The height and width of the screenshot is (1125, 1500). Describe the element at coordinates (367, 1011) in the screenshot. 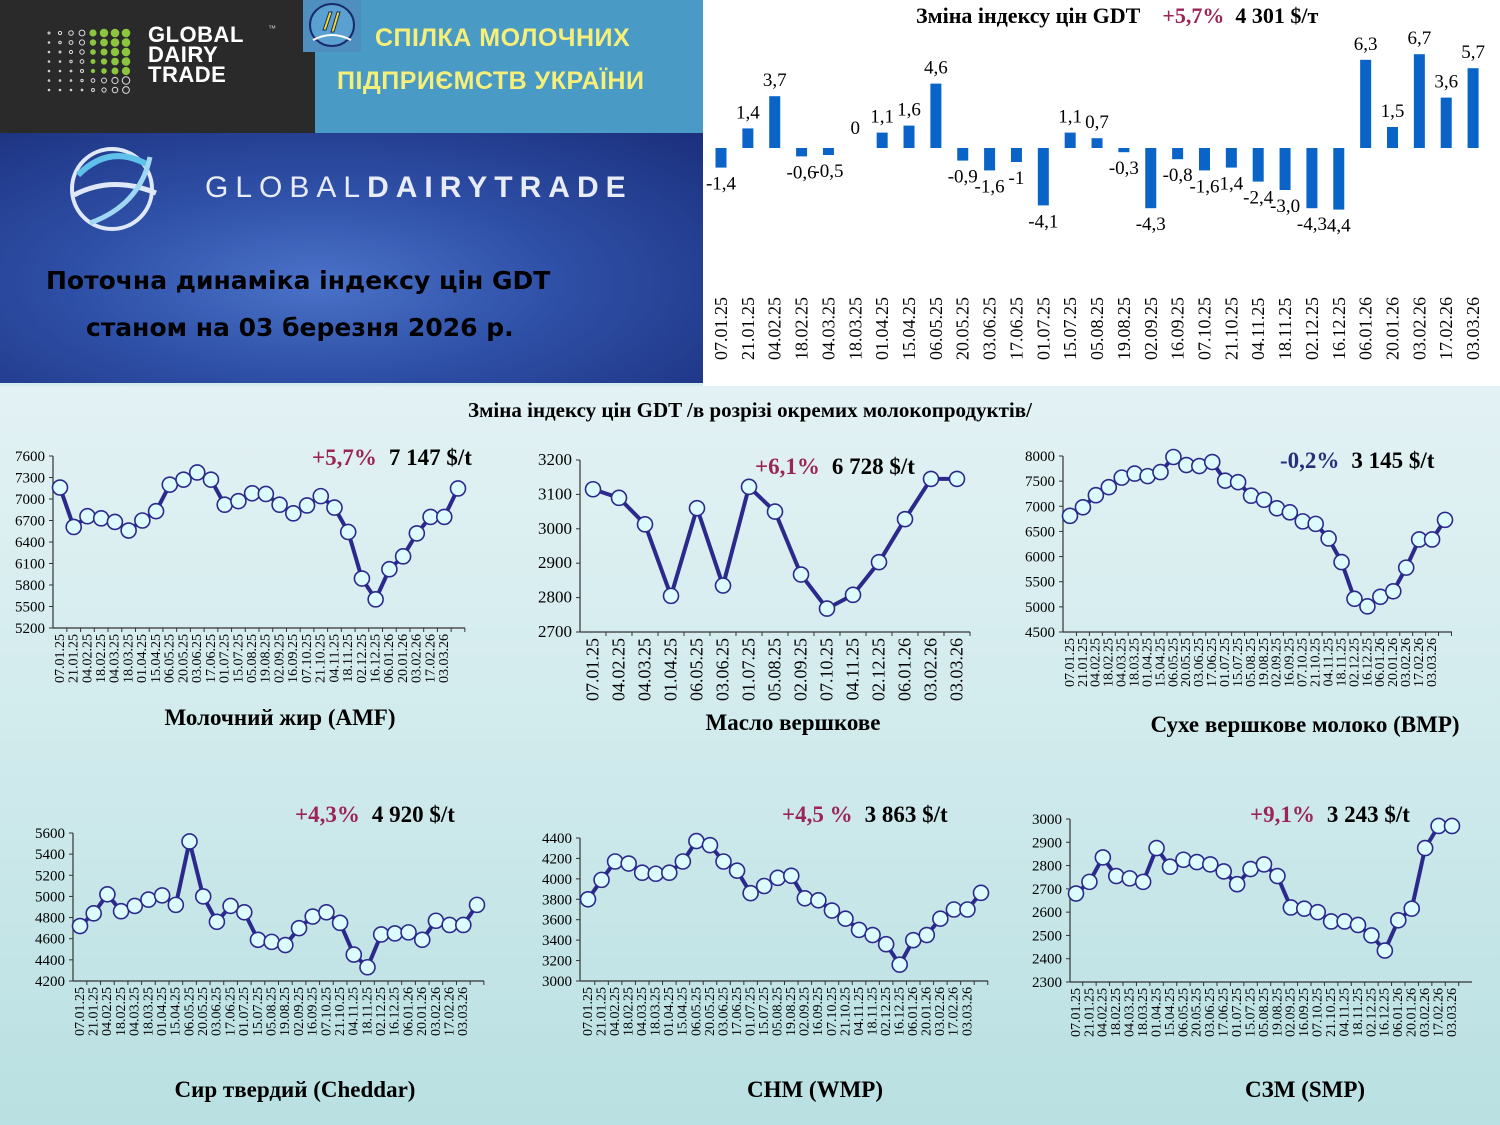

I see `x-tick-label: 18.11.25` at that location.